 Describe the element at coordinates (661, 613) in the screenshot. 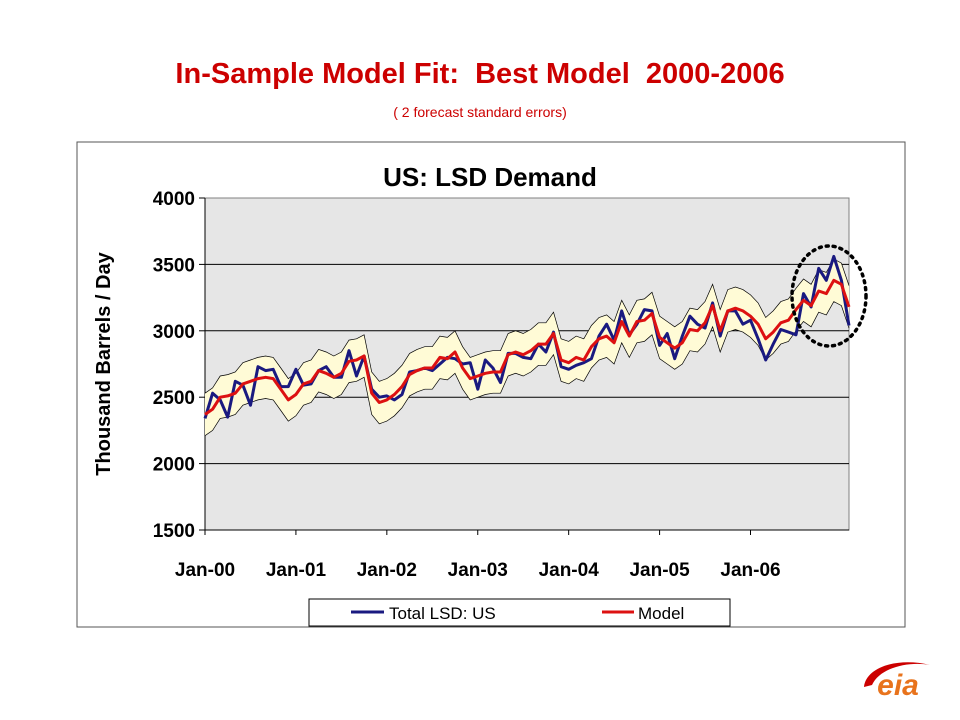

I see `legend-label-model: Model` at that location.